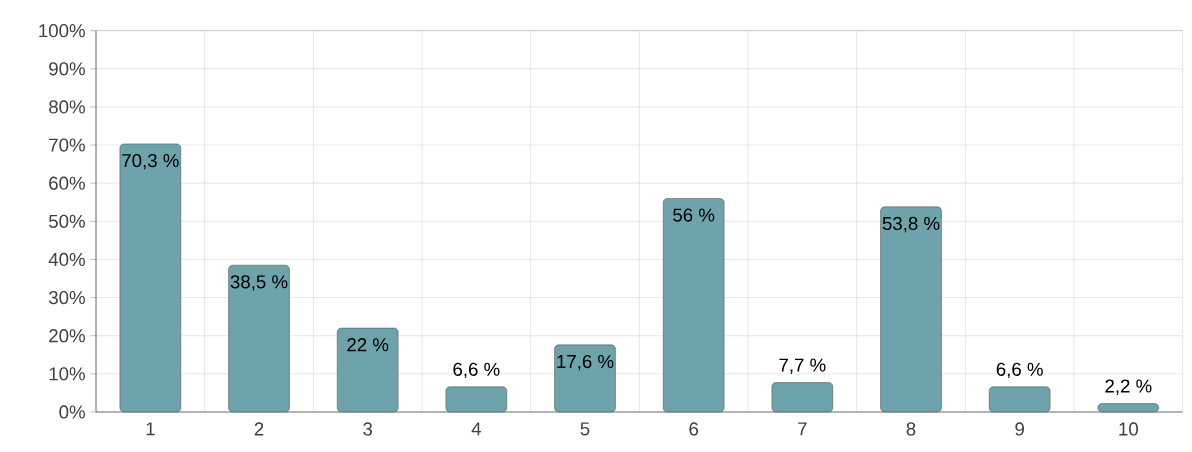  Describe the element at coordinates (67, 336) in the screenshot. I see `y-tick-label: 20%` at that location.